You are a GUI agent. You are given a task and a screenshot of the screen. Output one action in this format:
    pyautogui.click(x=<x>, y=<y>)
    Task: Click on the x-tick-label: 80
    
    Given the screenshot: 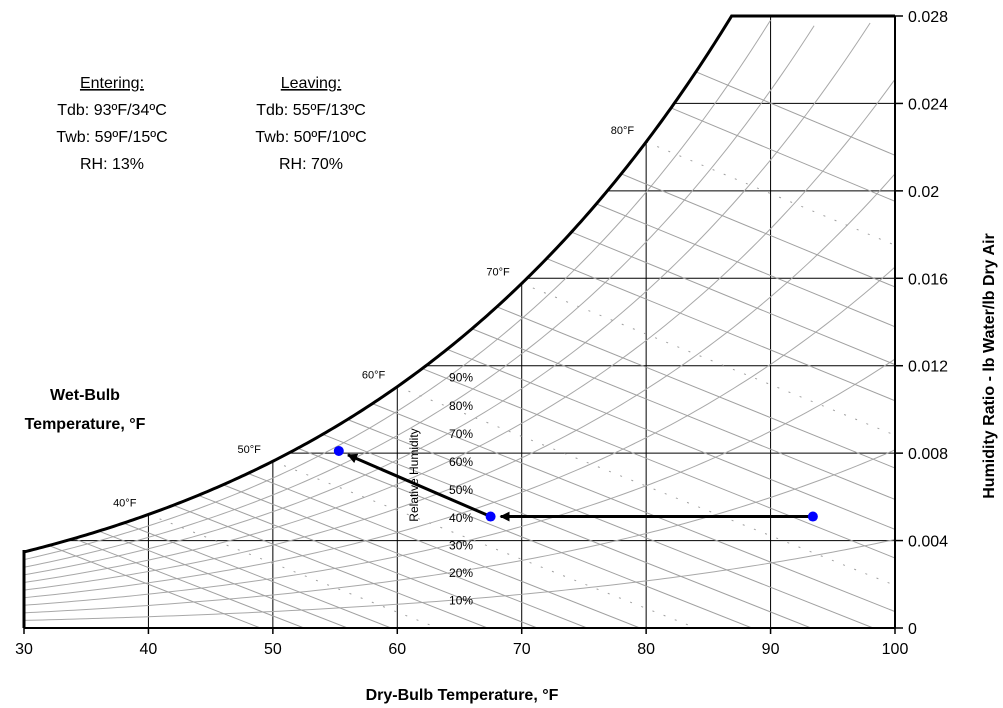 What is the action you would take?
    pyautogui.click(x=646, y=649)
    